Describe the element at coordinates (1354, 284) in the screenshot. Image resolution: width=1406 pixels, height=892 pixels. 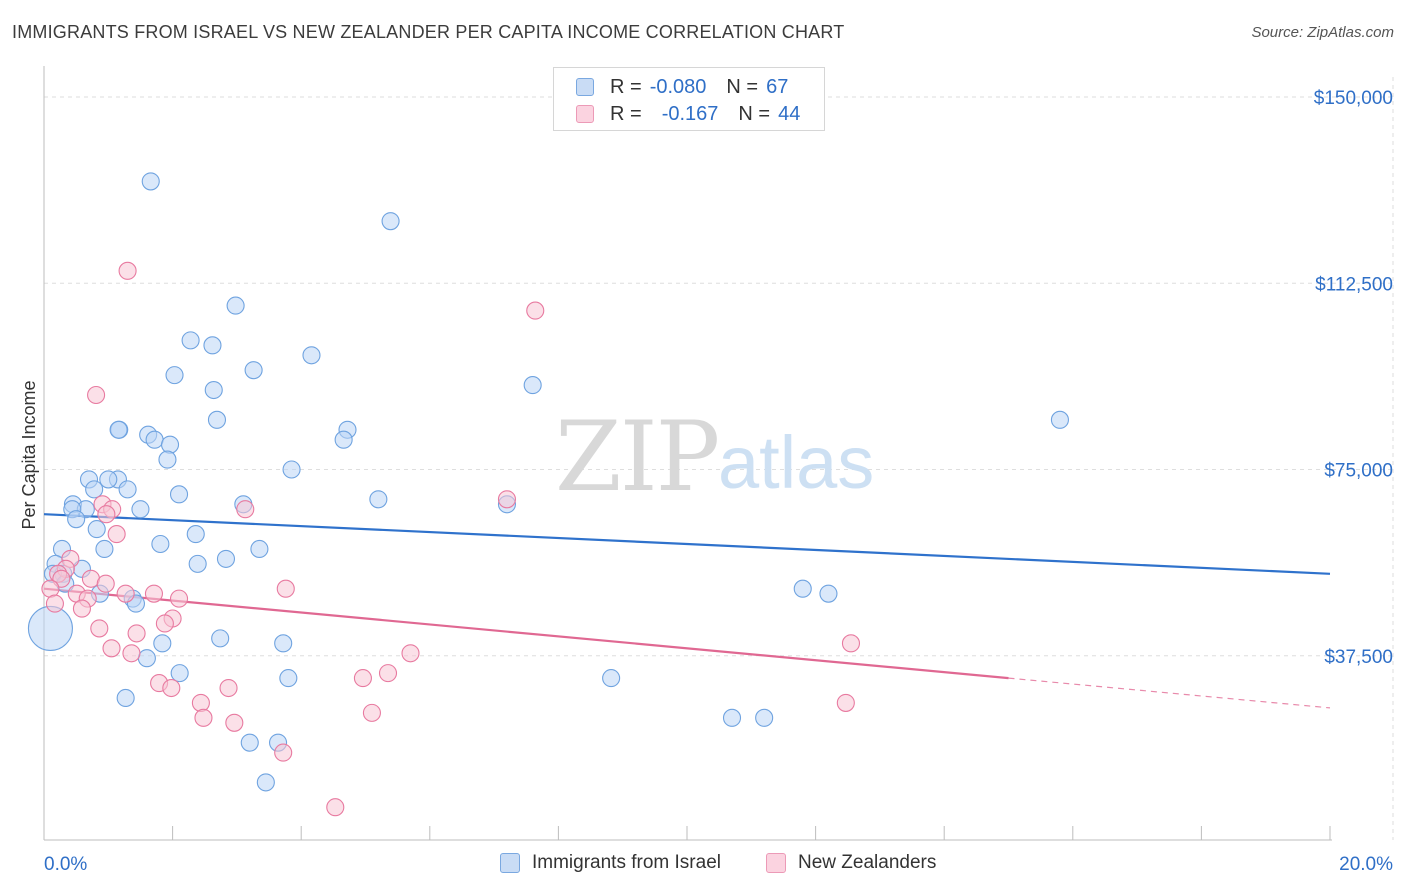
I see `y-tick-label: $112,500` at that location.